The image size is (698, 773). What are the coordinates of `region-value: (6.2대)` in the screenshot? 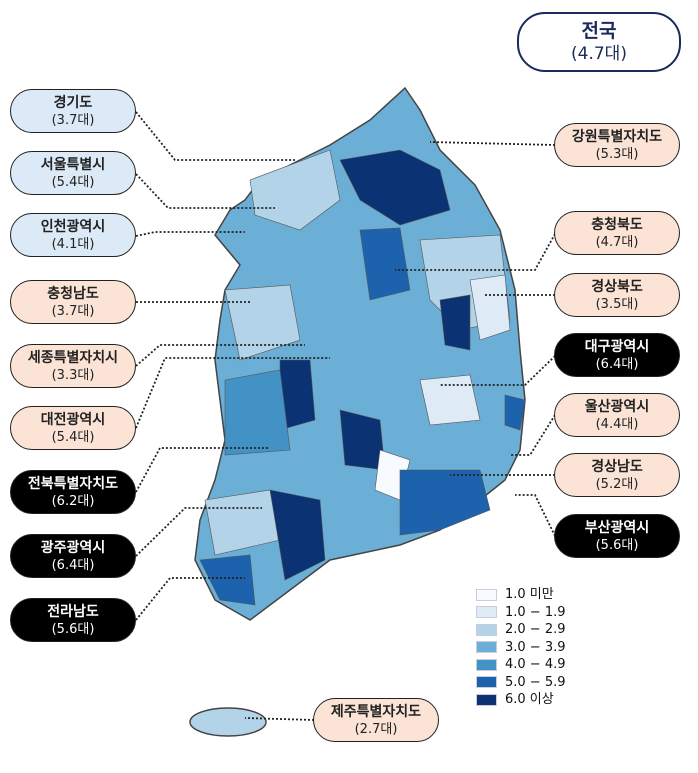 It's located at (73, 501).